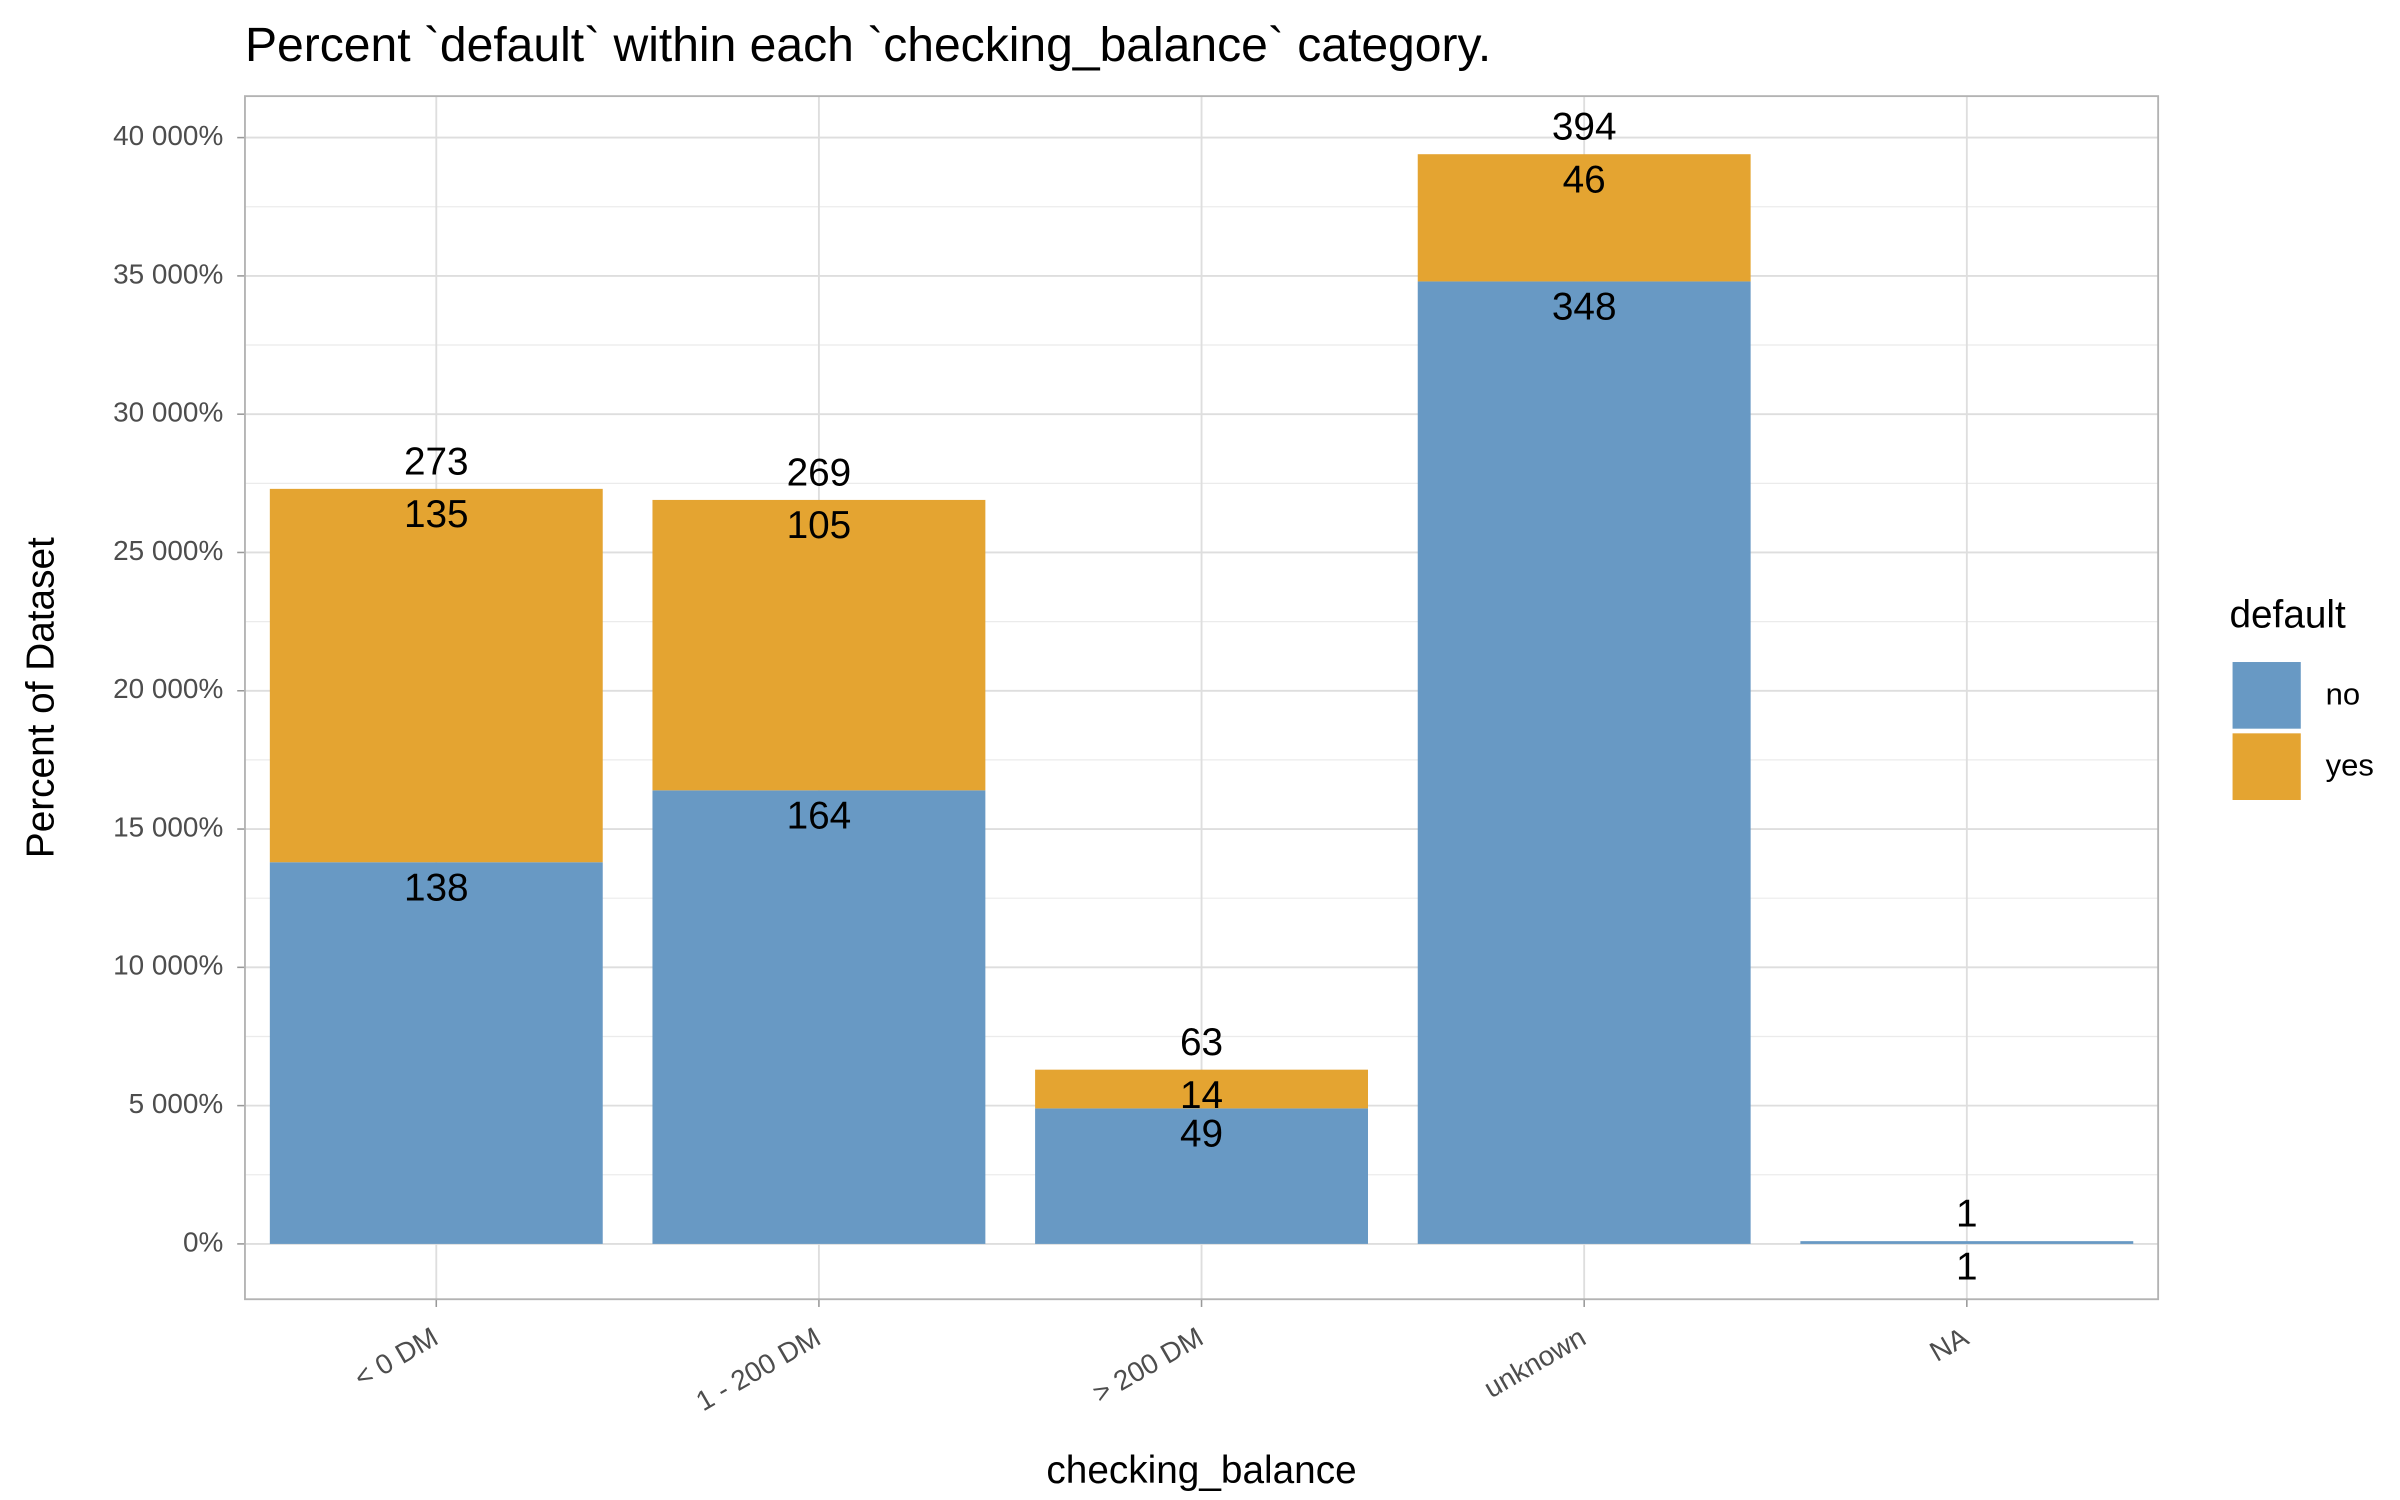 Image resolution: width=2400 pixels, height=1500 pixels. What do you see at coordinates (396, 1357) in the screenshot?
I see `x-tick-label: < 0 DM` at bounding box center [396, 1357].